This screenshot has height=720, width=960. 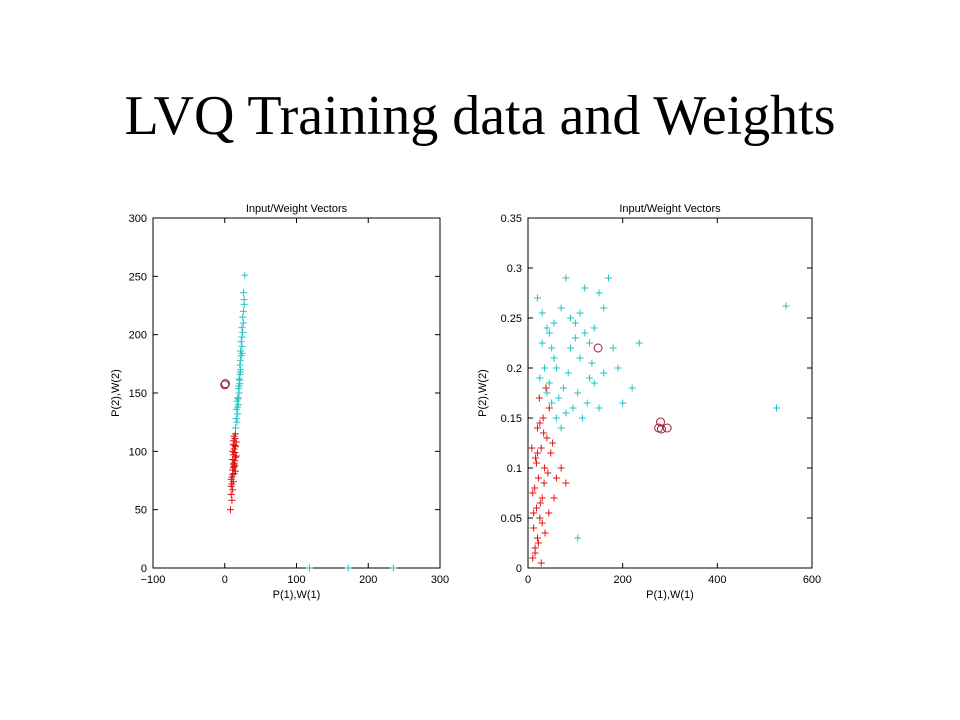 I want to click on y-tick-label: 0.05, so click(x=511, y=519).